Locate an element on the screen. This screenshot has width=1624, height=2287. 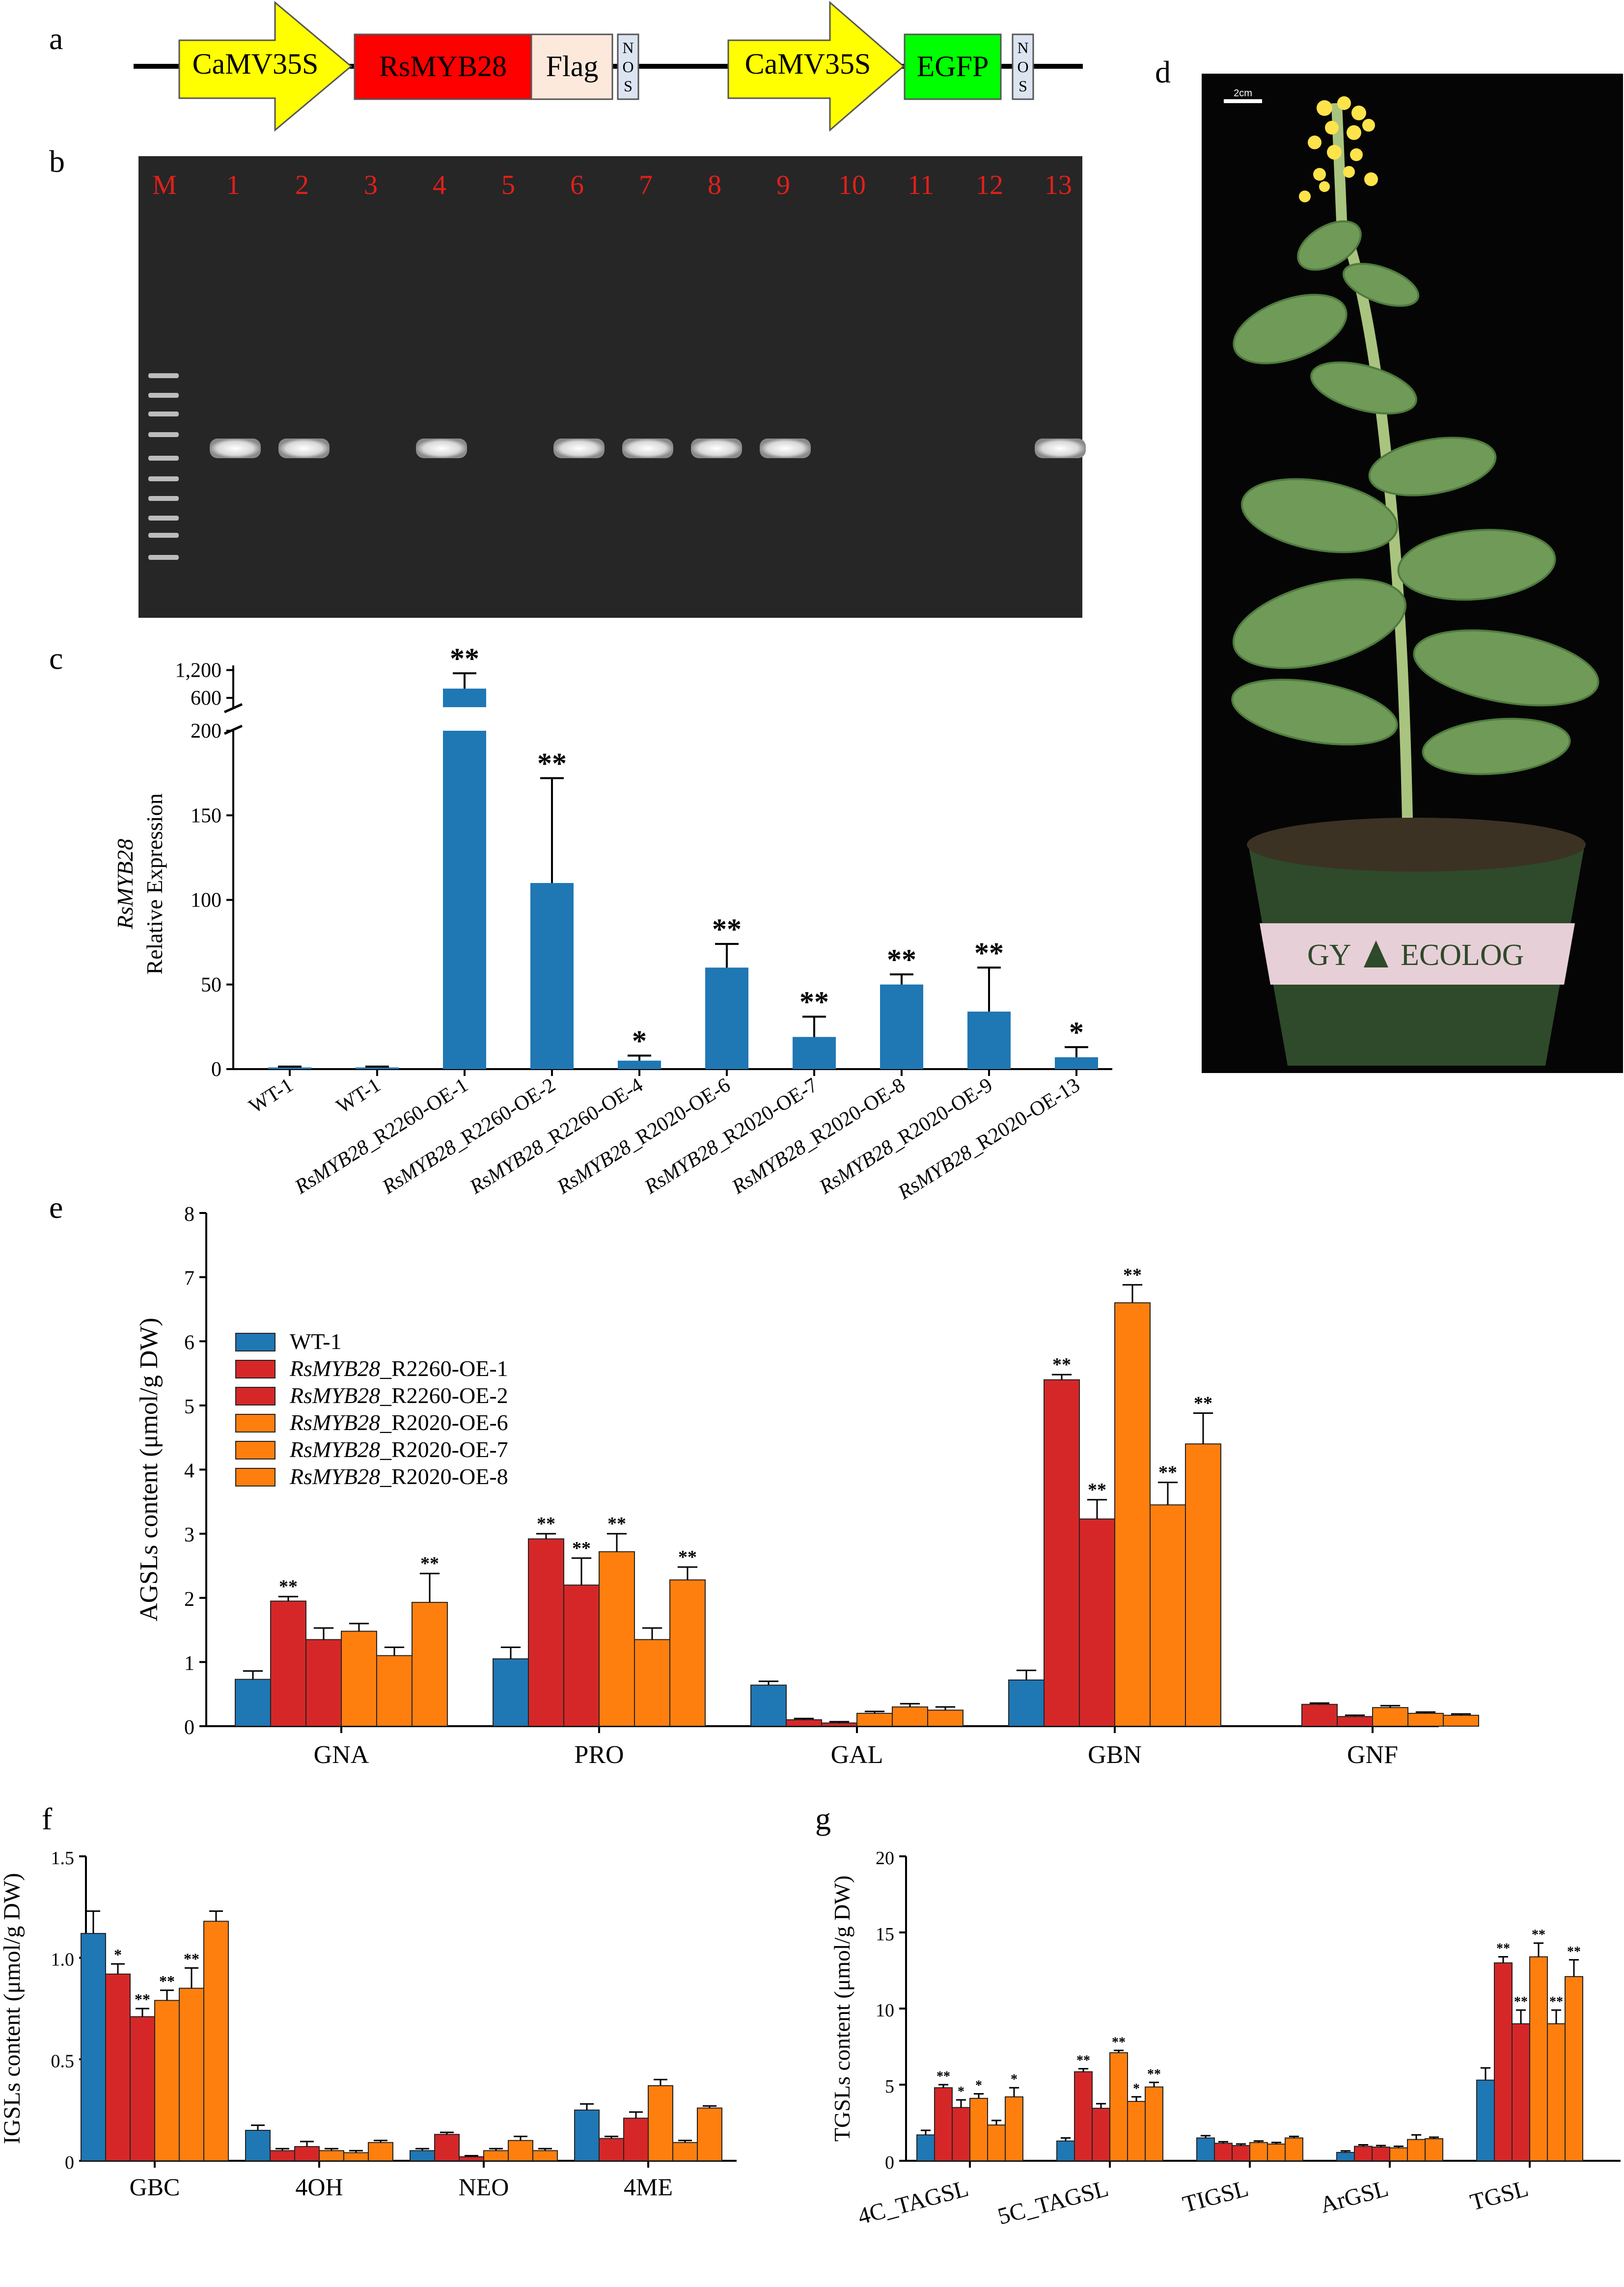
gel-lane-label: 3 is located at coordinates (371, 185).